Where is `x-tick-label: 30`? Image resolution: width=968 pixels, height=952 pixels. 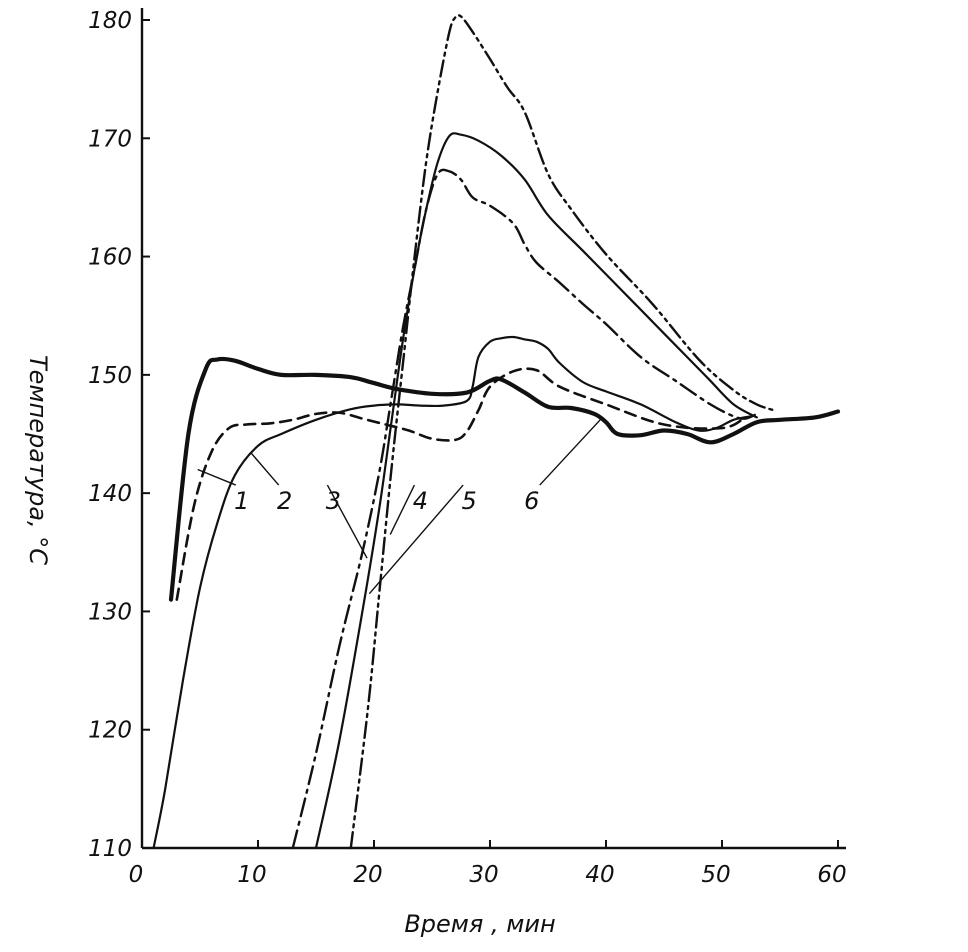 x-tick-label: 30 is located at coordinates (483, 875).